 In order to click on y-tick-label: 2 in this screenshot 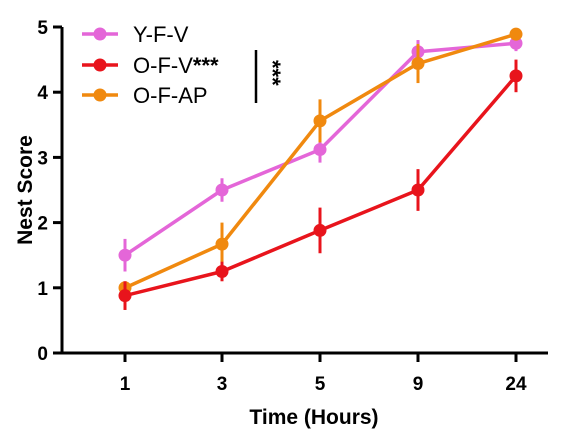, I will do `click(42, 224)`.